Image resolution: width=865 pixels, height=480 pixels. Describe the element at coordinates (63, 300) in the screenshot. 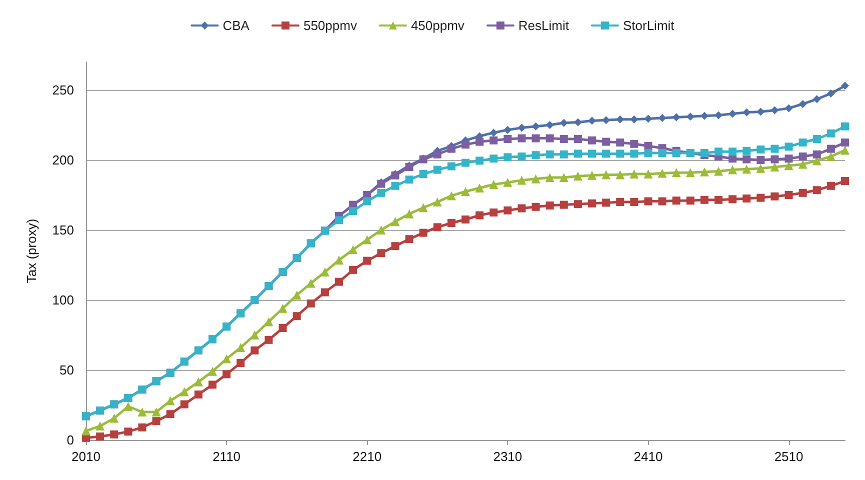

I see `y-tick-label: 100` at that location.